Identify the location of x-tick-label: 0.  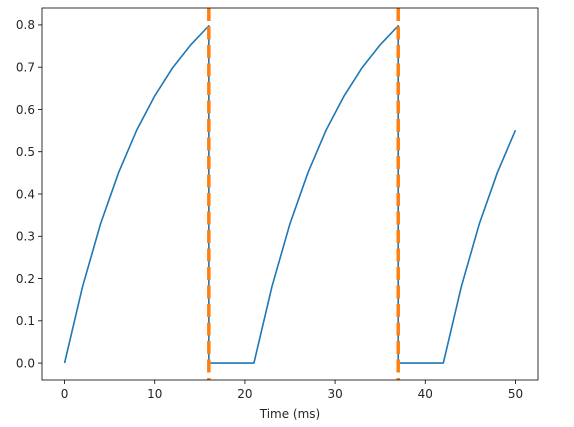
(65, 394).